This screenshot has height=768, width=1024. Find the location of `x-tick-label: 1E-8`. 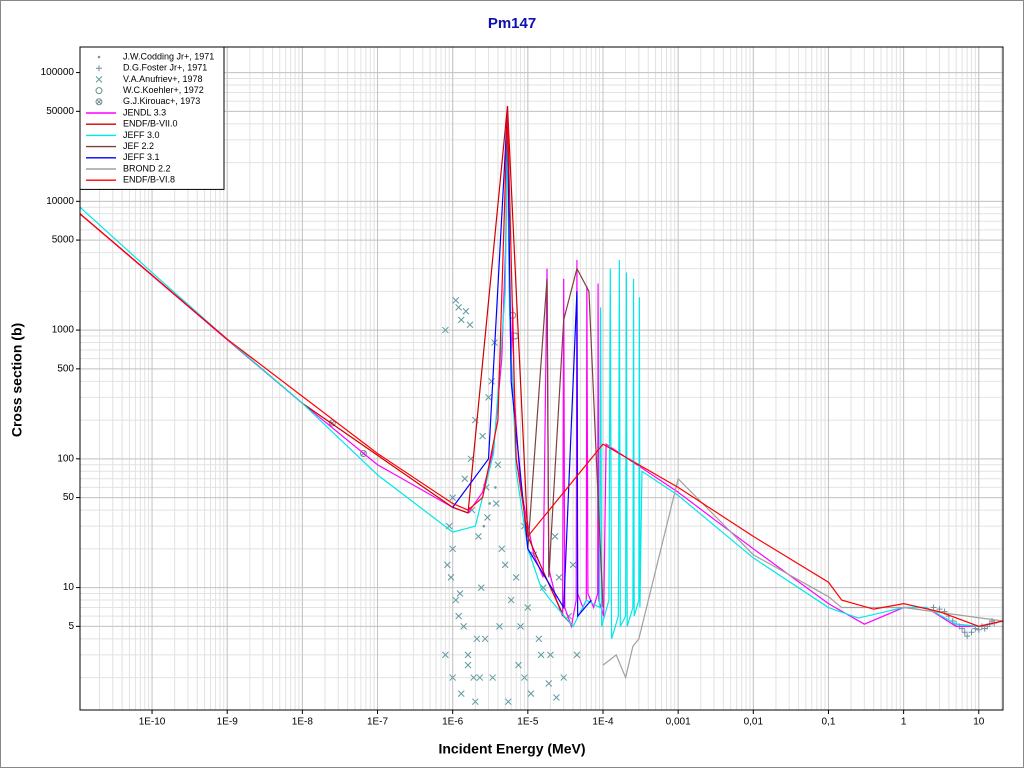

x-tick-label: 1E-8 is located at coordinates (303, 722).